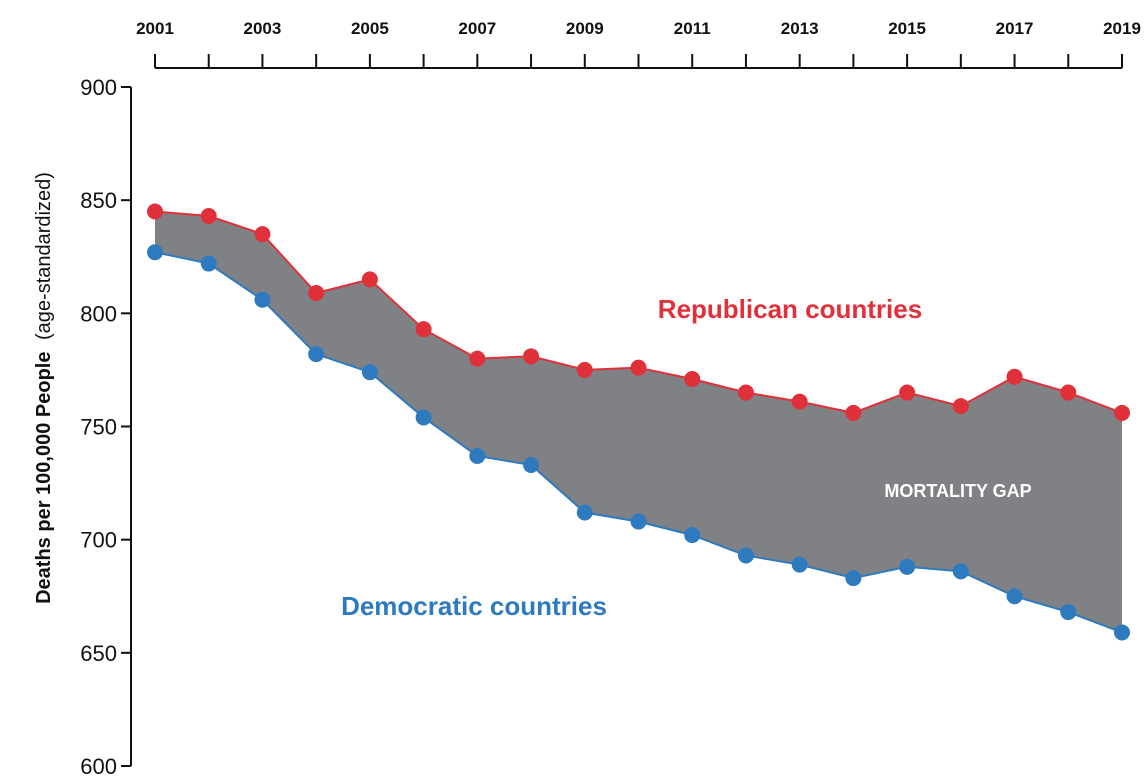  Describe the element at coordinates (800, 28) in the screenshot. I see `x-tick-label-2013: 2013` at that location.